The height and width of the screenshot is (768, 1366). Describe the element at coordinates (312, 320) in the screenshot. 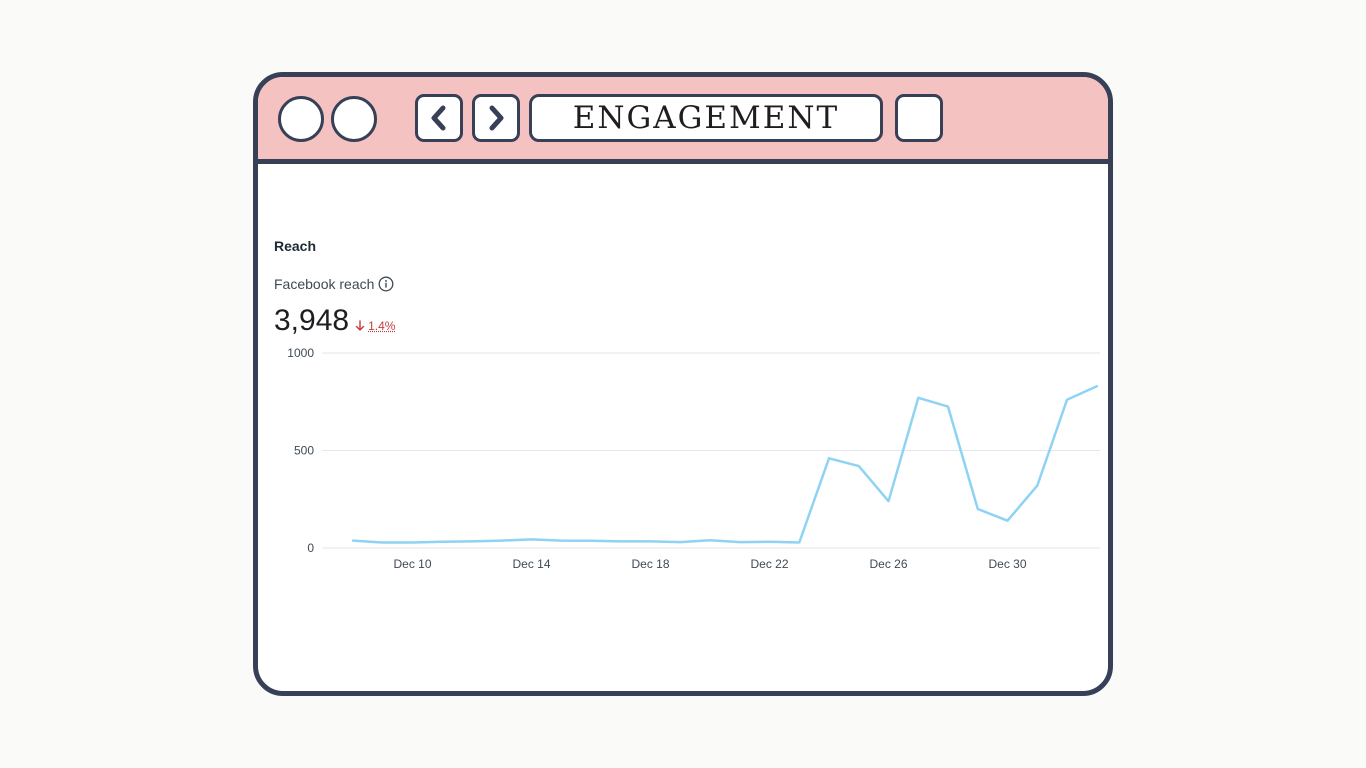

I see `metric-value: 3,948` at that location.